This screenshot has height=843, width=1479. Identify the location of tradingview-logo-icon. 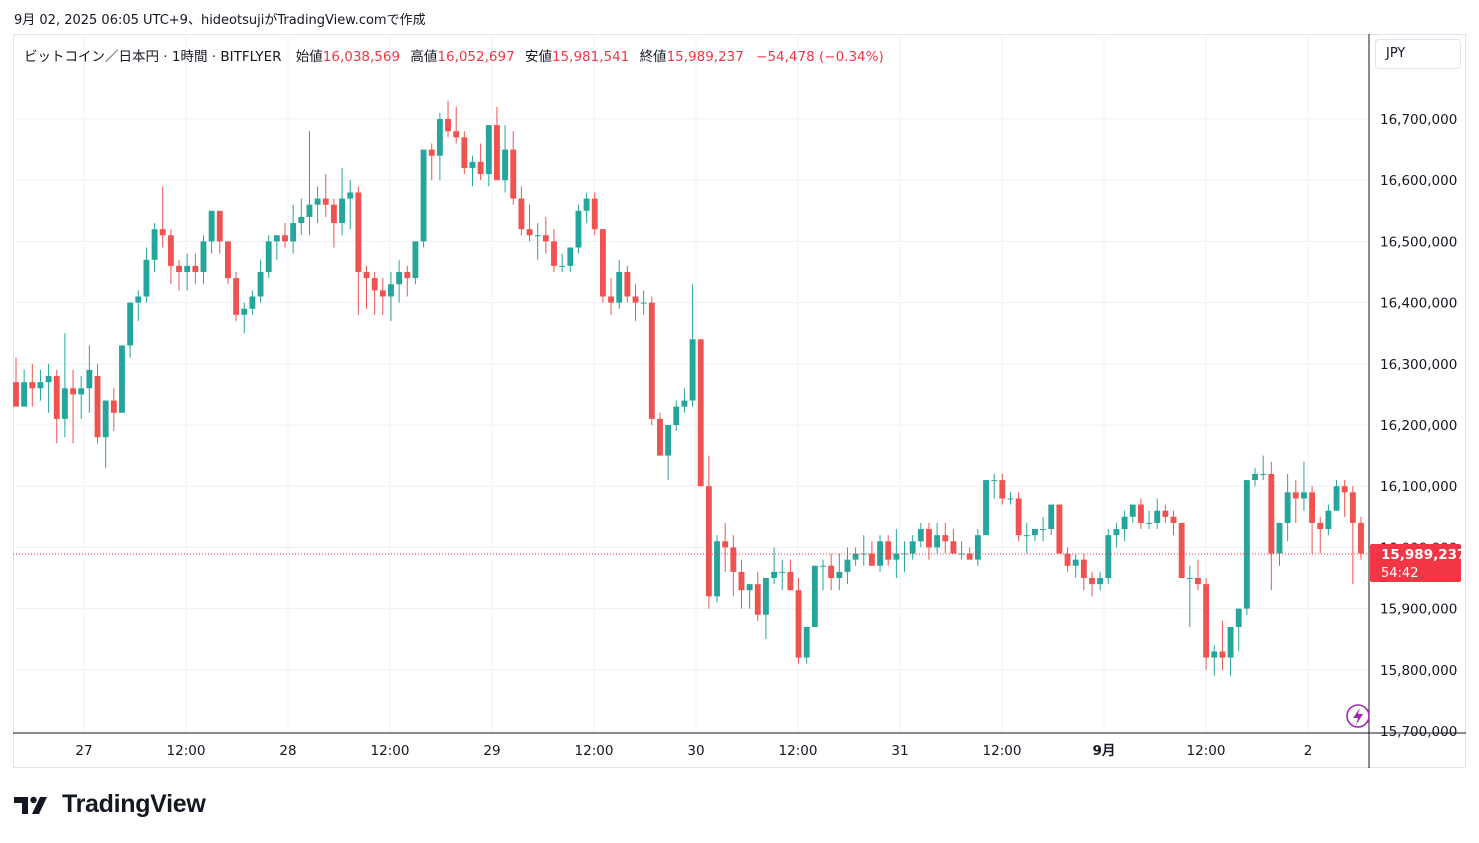
(30, 805).